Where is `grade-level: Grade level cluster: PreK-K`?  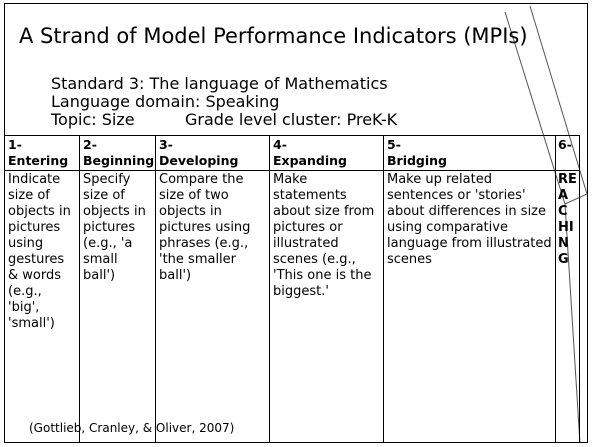
grade-level: Grade level cluster: PreK-K is located at coordinates (291, 119).